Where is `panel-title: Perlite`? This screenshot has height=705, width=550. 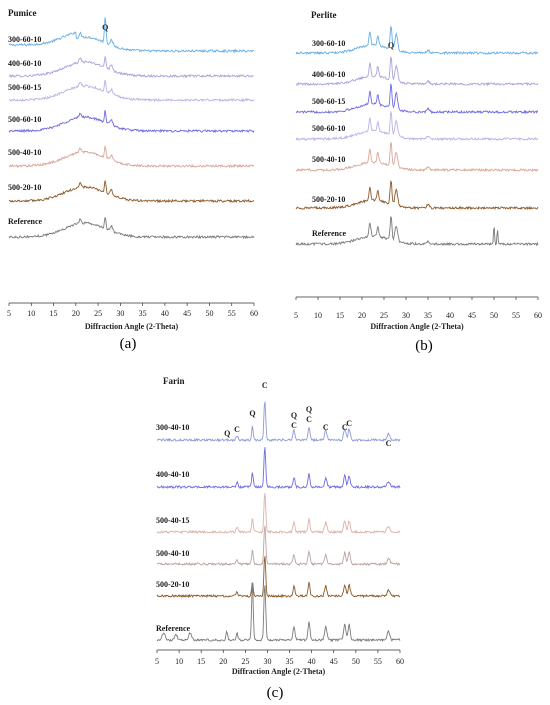 panel-title: Perlite is located at coordinates (323, 15).